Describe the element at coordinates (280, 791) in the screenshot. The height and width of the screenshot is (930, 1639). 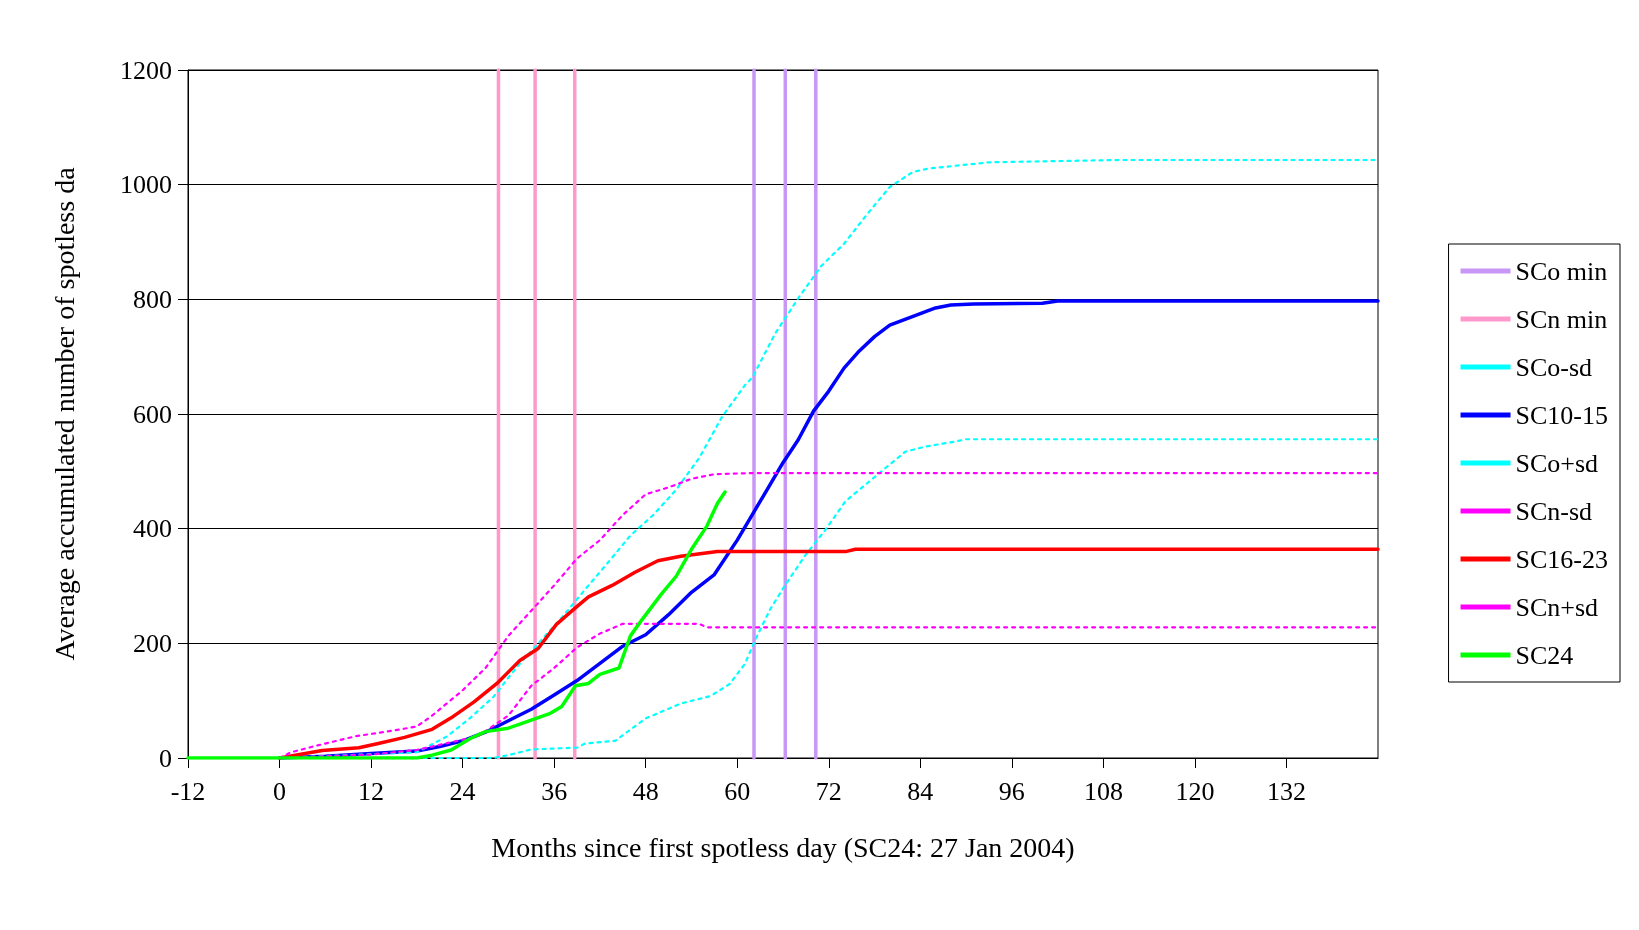
I see `x-tick-label: 0` at that location.